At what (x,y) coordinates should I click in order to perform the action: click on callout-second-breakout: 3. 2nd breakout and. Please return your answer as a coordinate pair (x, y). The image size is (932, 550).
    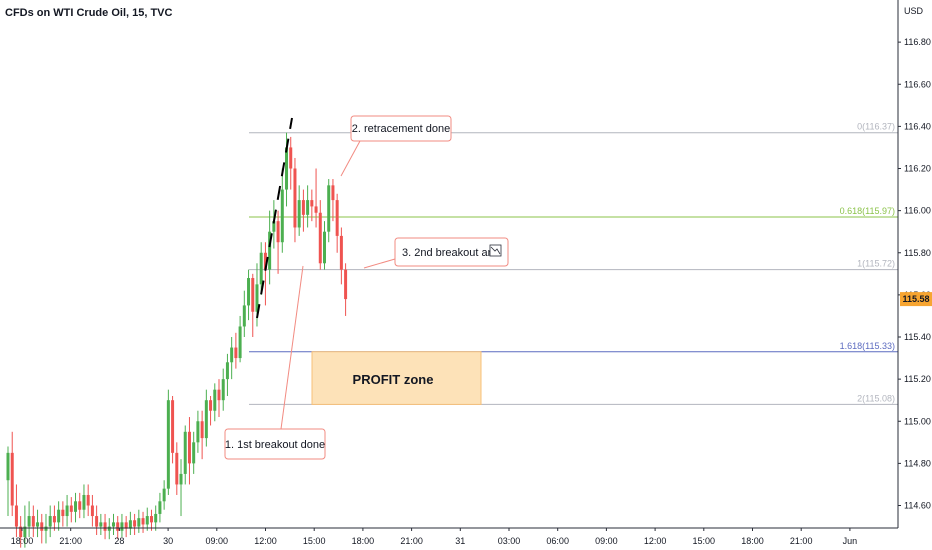
    Looking at the image, I should click on (436, 253).